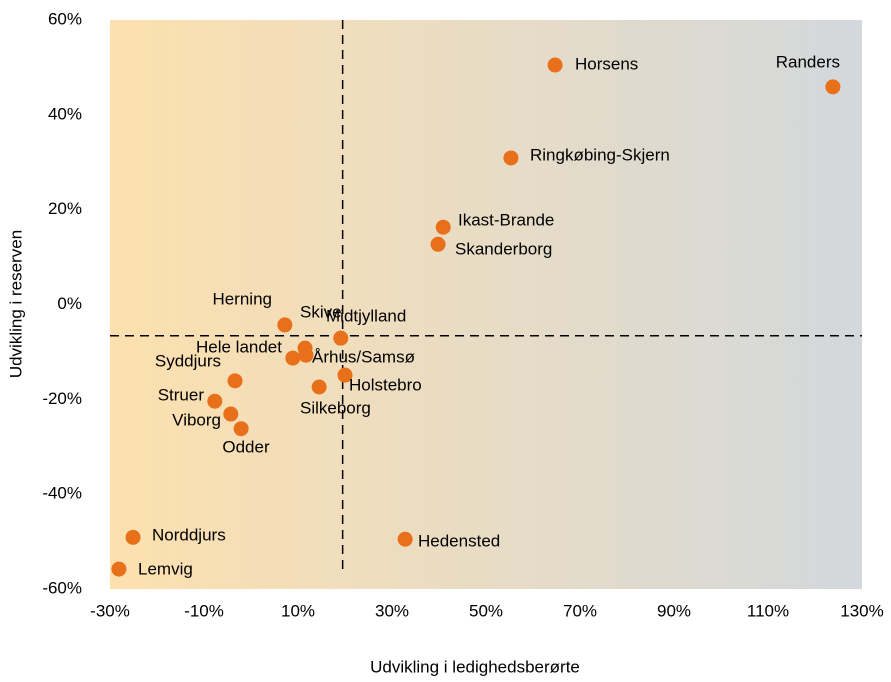 The height and width of the screenshot is (682, 891). I want to click on point-label: Norddjurs, so click(189, 534).